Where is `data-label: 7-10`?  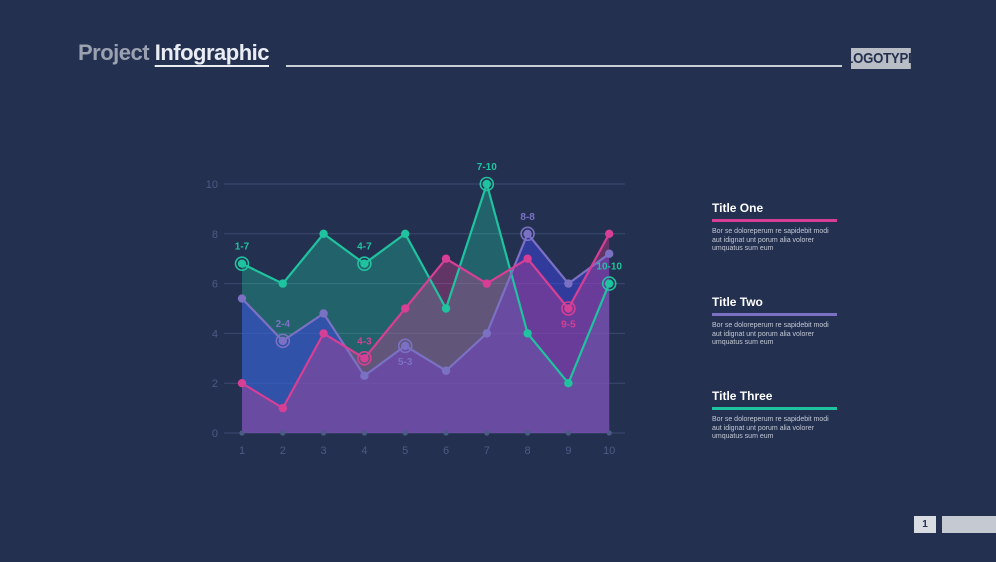
data-label: 7-10 is located at coordinates (487, 167).